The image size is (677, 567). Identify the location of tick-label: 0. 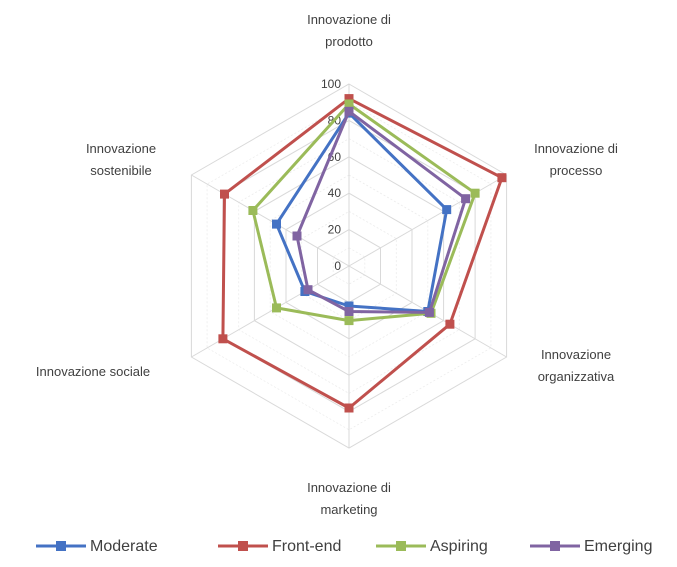
(337, 266).